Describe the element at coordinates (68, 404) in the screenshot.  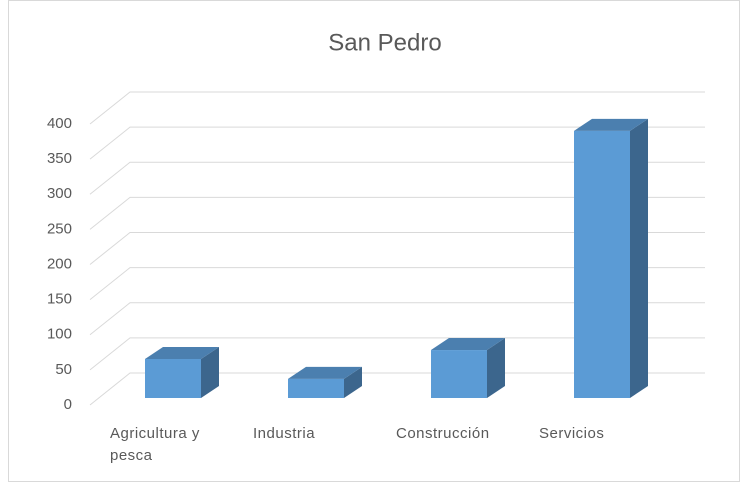
I see `y-tick-label: 0` at that location.